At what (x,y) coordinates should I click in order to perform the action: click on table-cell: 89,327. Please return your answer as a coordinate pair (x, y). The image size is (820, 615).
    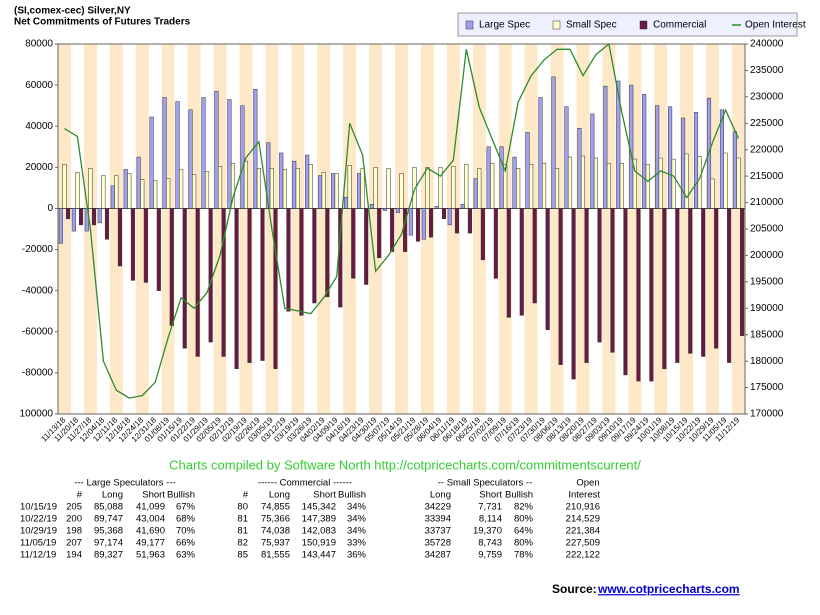
    Looking at the image, I should click on (108, 555).